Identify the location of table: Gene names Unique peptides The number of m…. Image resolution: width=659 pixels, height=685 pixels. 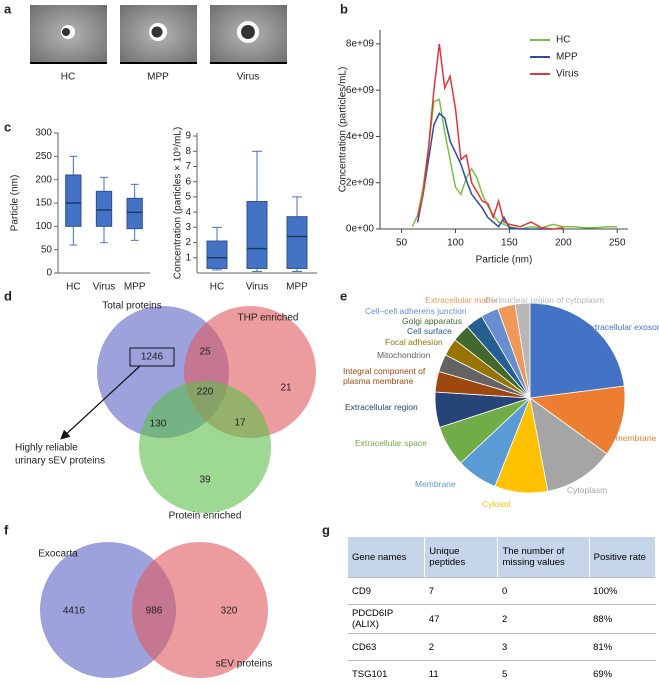
(502, 611).